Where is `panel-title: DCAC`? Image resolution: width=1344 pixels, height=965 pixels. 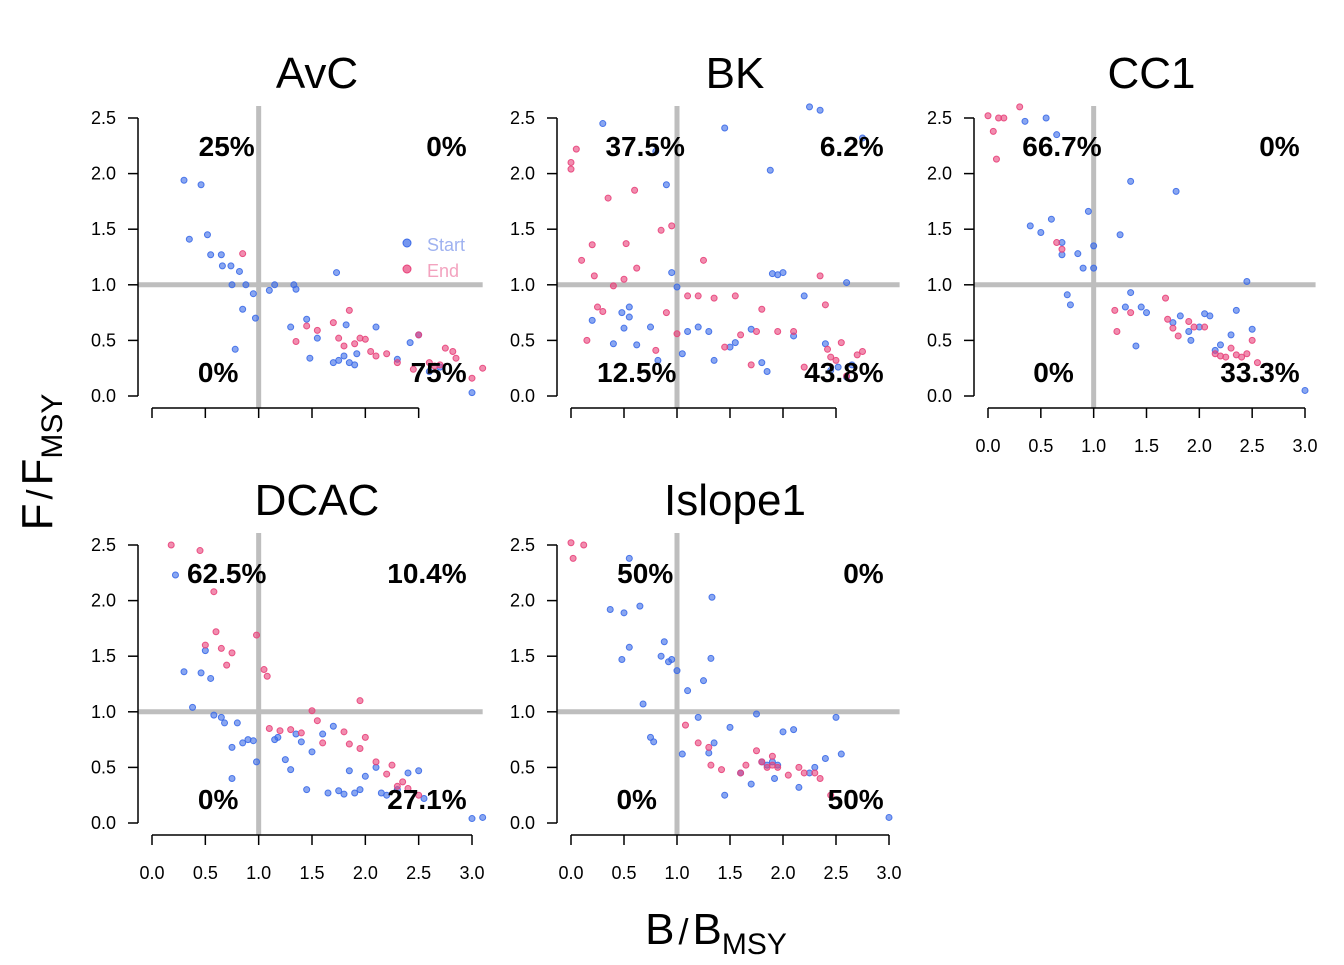 panel-title: DCAC is located at coordinates (317, 500).